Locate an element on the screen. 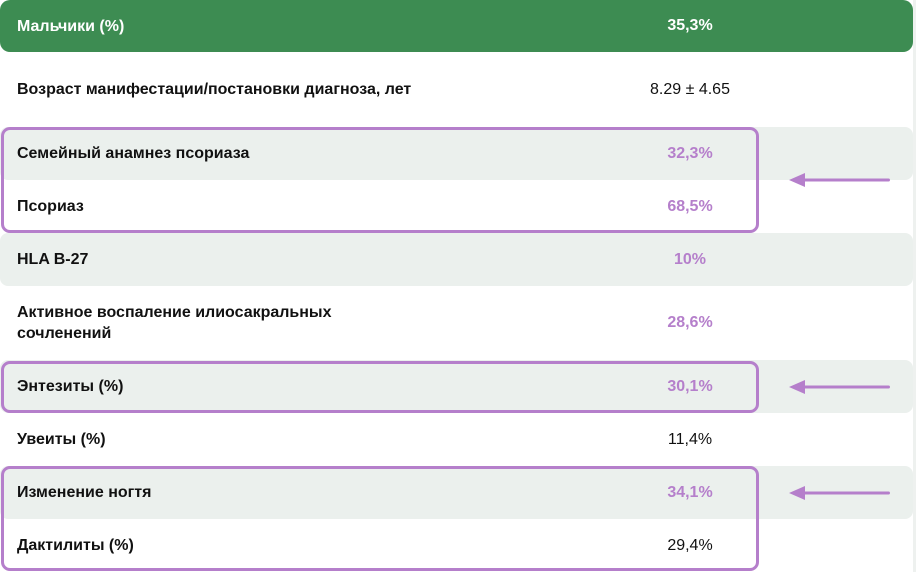 Image resolution: width=916 pixels, height=572 pixels. row-label: Псориаз is located at coordinates (50, 206).